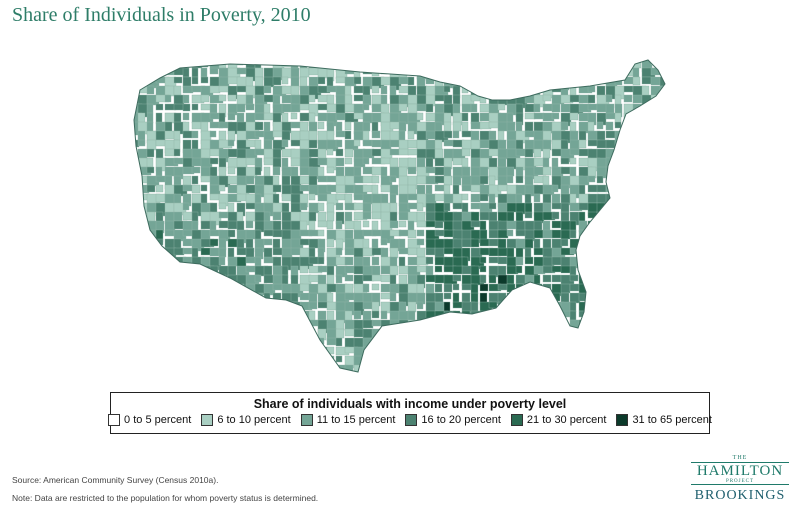  I want to click on legend-item-0-5: 0 to 5 percent, so click(149, 420).